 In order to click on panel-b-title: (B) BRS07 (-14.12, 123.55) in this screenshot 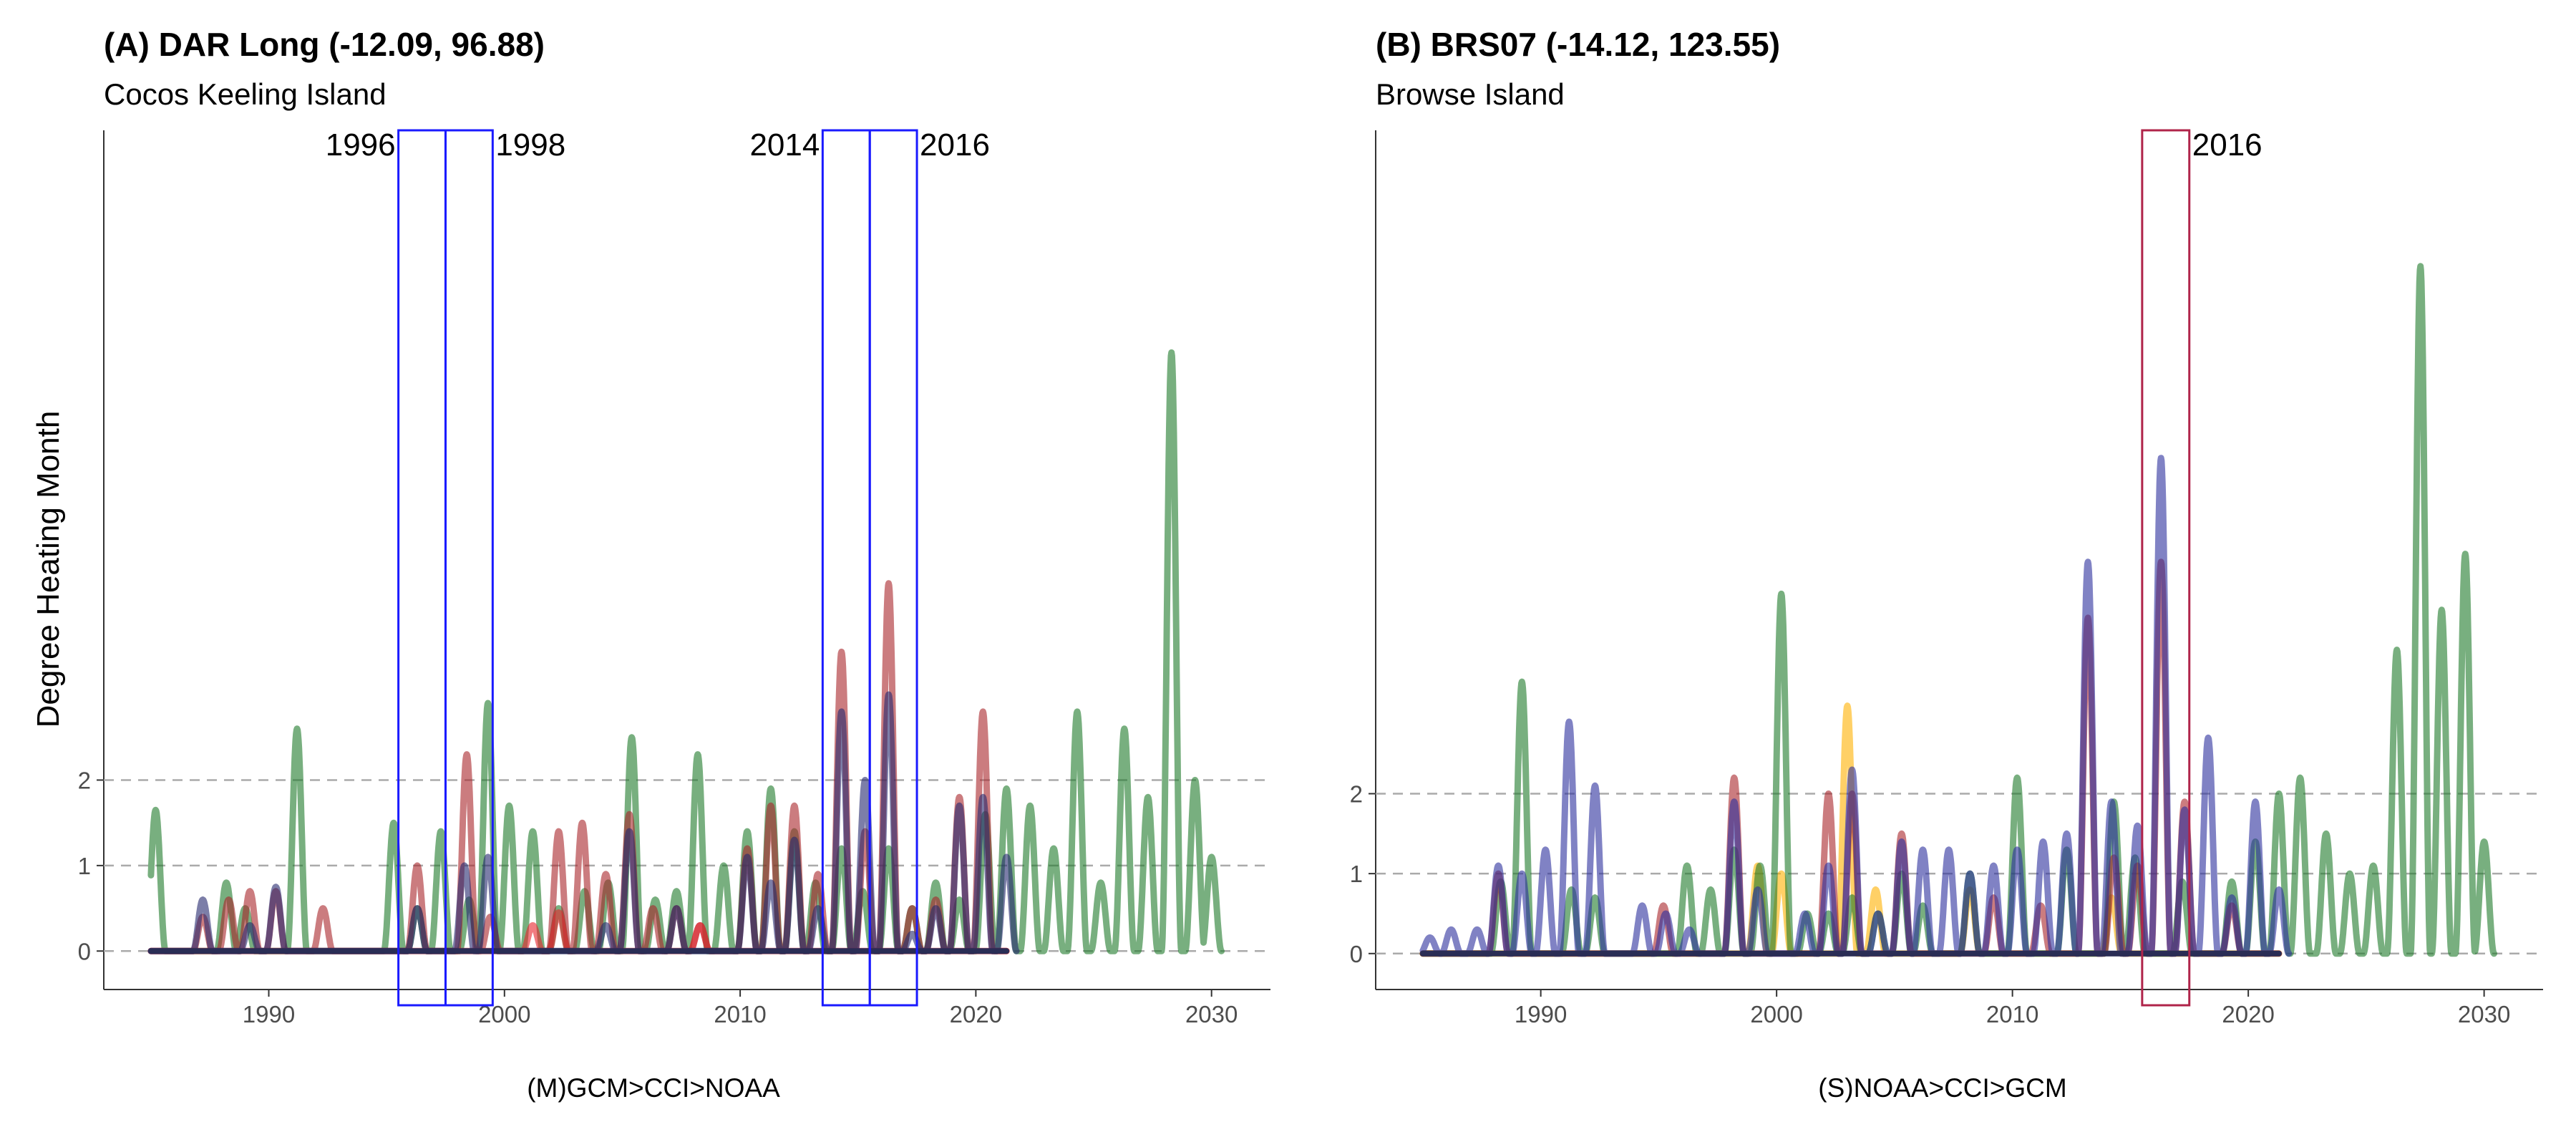, I will do `click(1578, 44)`.